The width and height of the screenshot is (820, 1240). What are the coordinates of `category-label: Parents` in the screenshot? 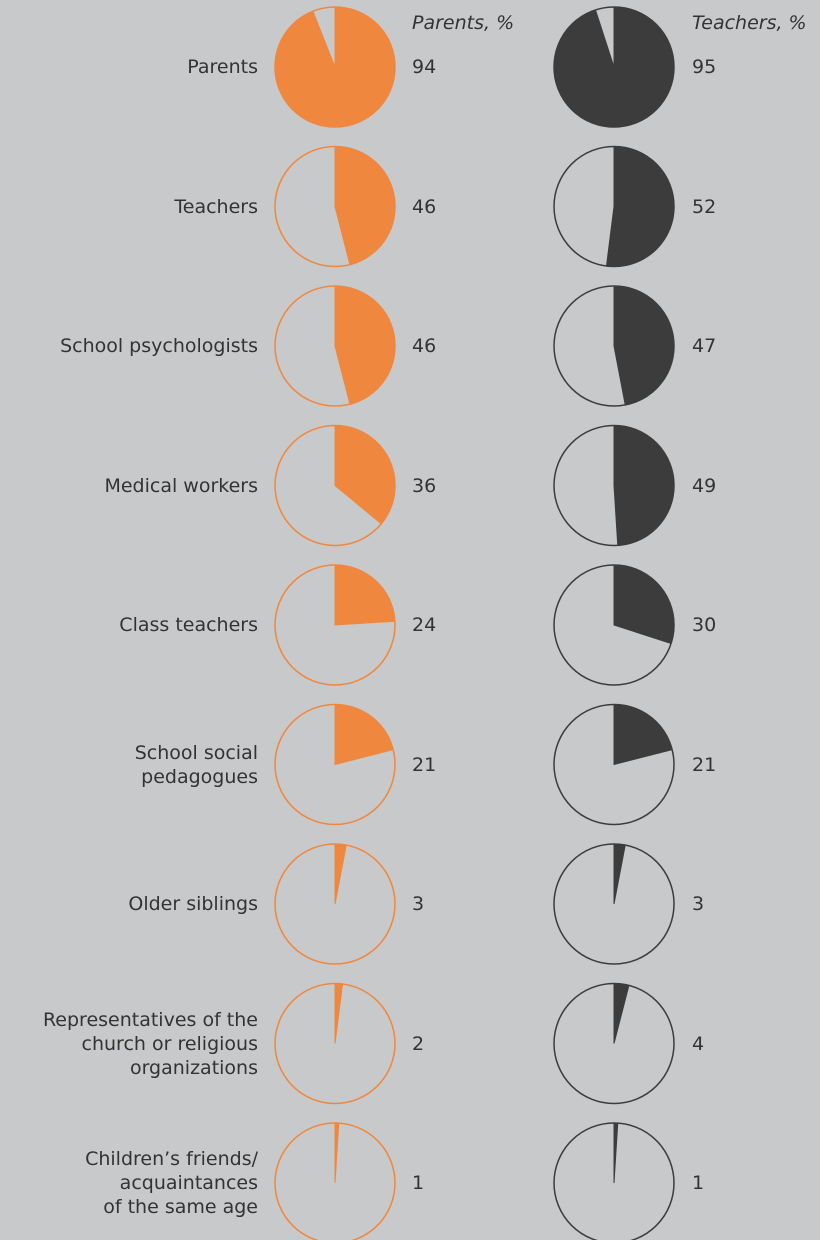 It's located at (222, 67).